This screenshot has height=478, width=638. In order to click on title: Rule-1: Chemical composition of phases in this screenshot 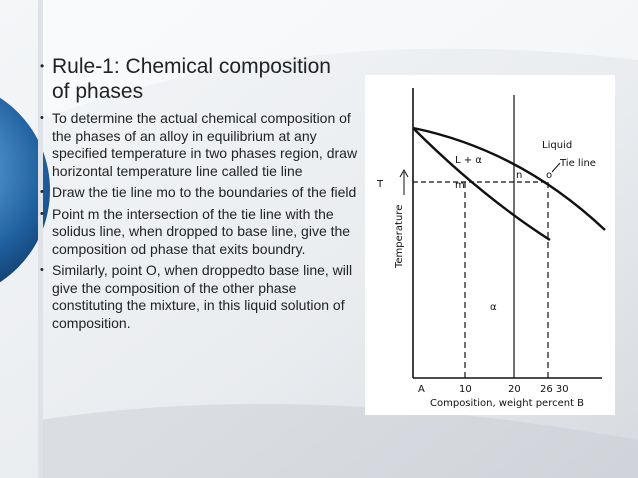, I will do `click(196, 79)`.